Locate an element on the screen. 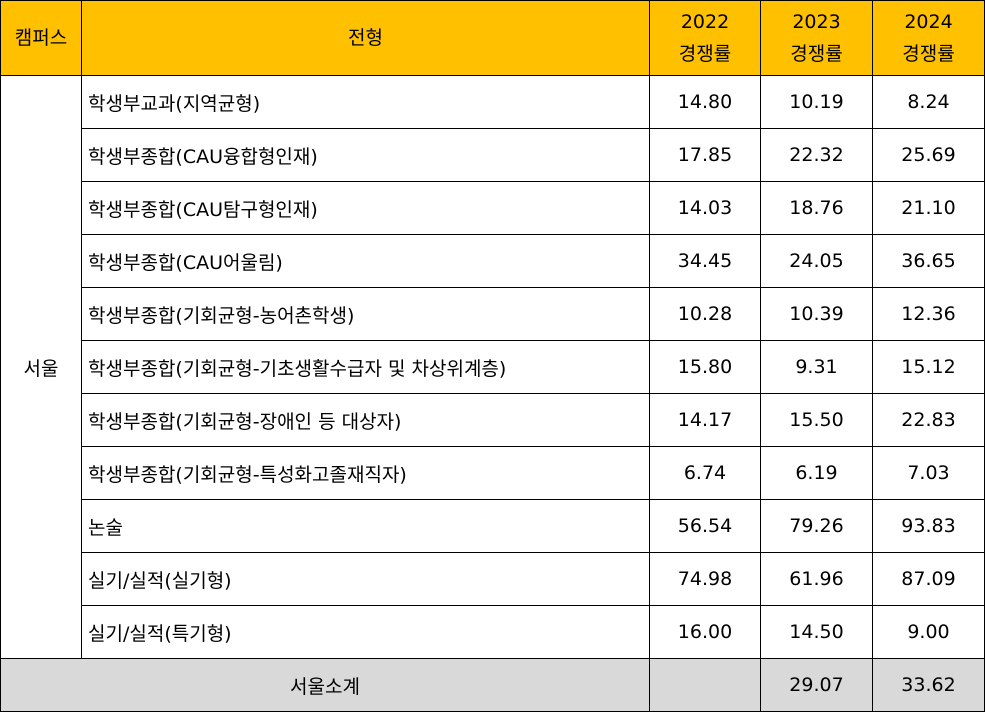 The height and width of the screenshot is (712, 985). rate-2024: 87.09 is located at coordinates (928, 579).